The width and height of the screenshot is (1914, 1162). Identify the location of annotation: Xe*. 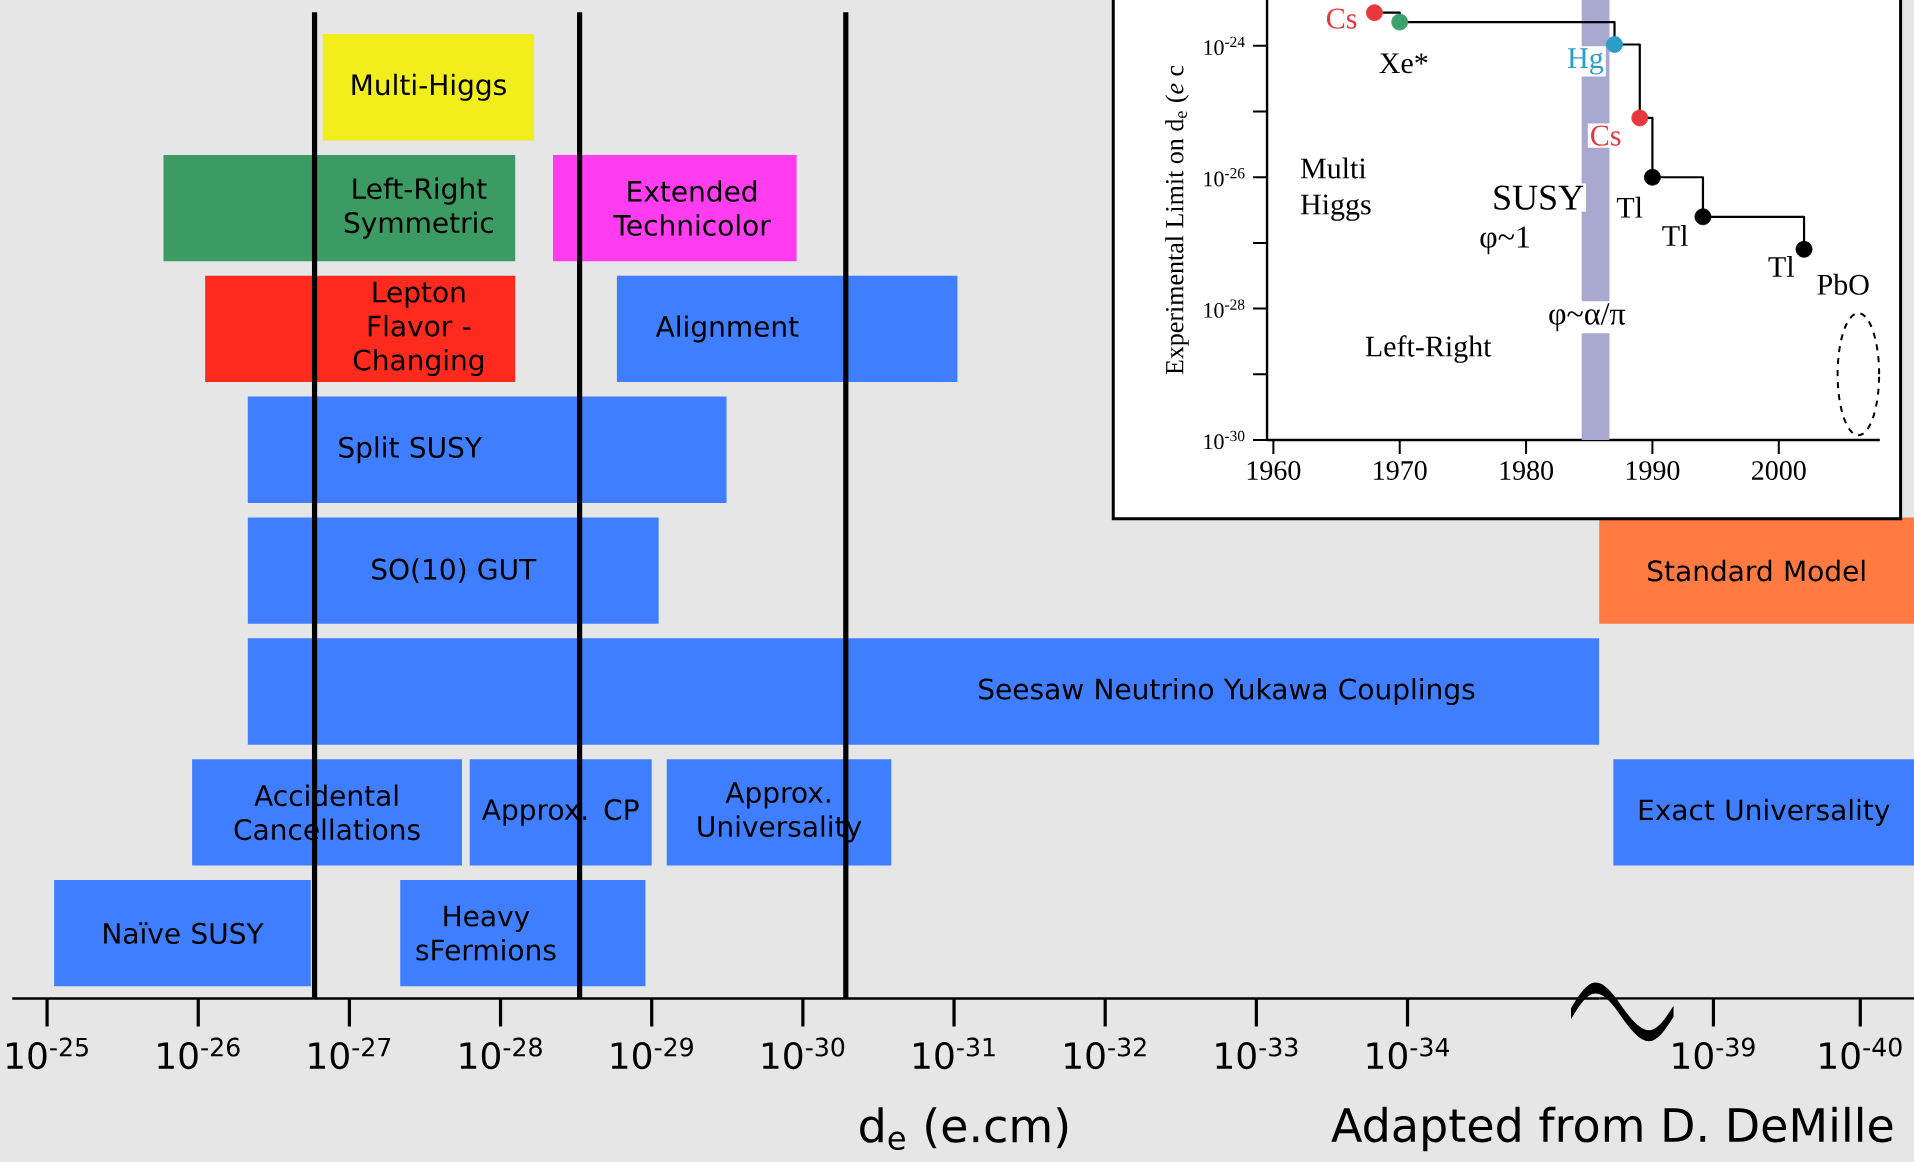
(1403, 63).